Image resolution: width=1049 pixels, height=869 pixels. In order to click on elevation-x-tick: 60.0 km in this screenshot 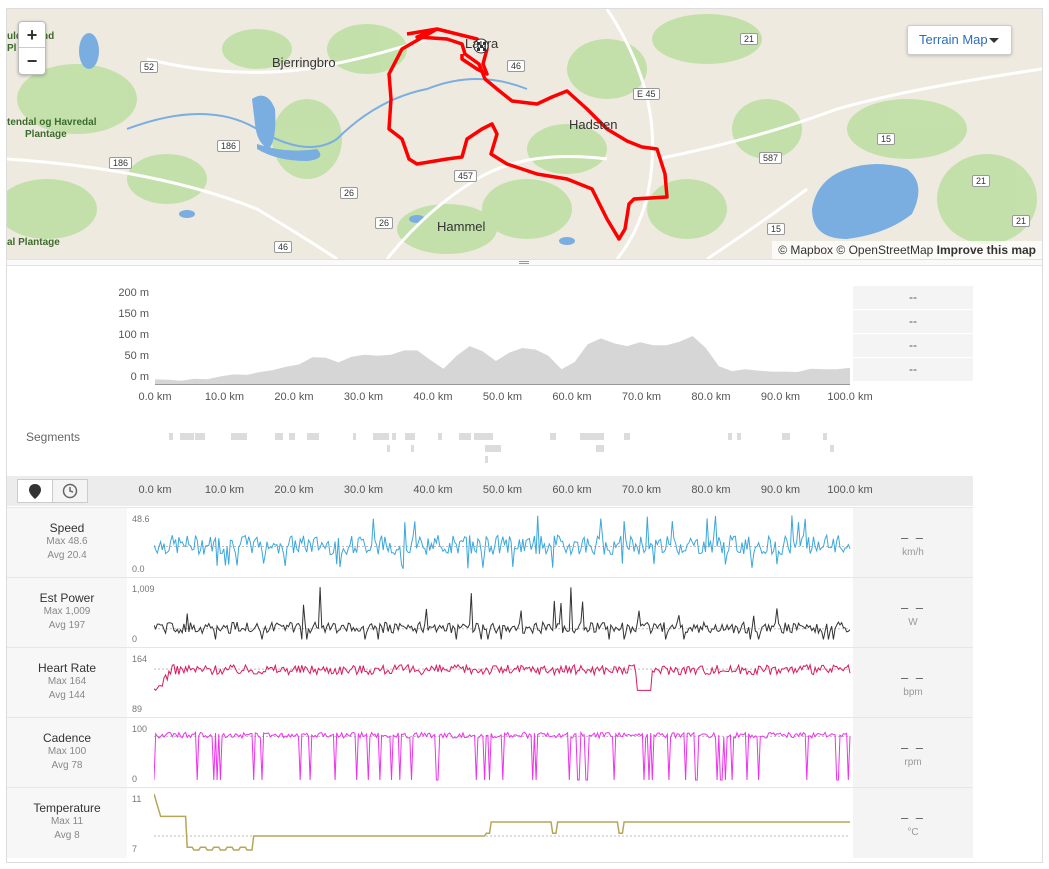, I will do `click(572, 397)`.